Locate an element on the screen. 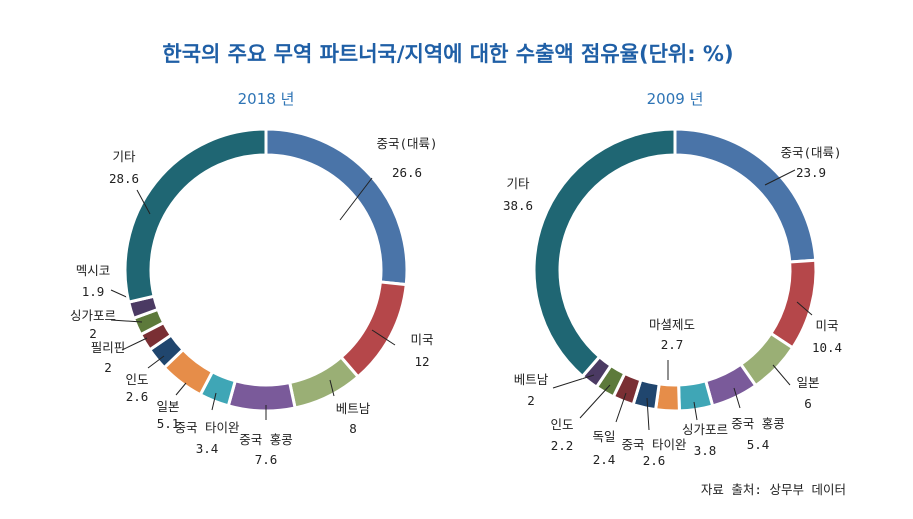 Image resolution: width=913 pixels, height=519 pixels. slice-value: 3.8 is located at coordinates (705, 450).